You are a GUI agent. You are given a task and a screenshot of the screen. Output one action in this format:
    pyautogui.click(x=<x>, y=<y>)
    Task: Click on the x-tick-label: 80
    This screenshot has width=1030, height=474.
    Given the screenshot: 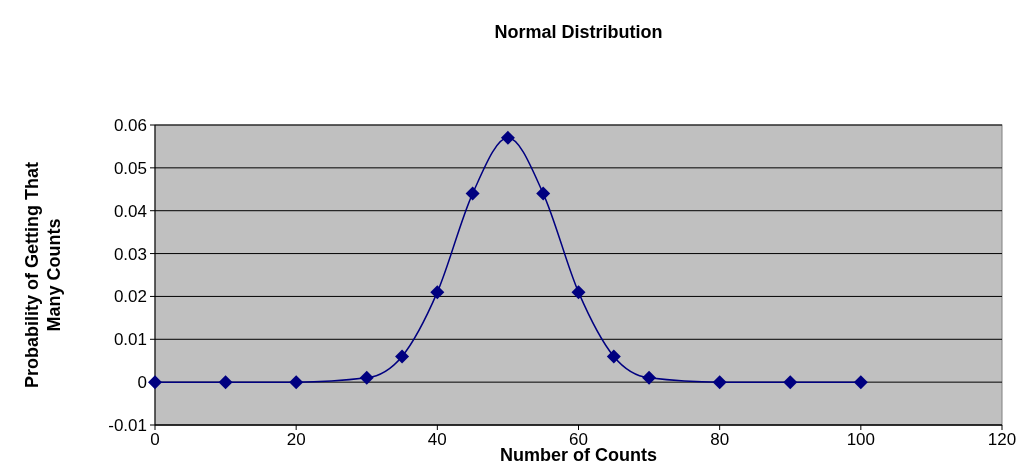 What is the action you would take?
    pyautogui.click(x=720, y=439)
    